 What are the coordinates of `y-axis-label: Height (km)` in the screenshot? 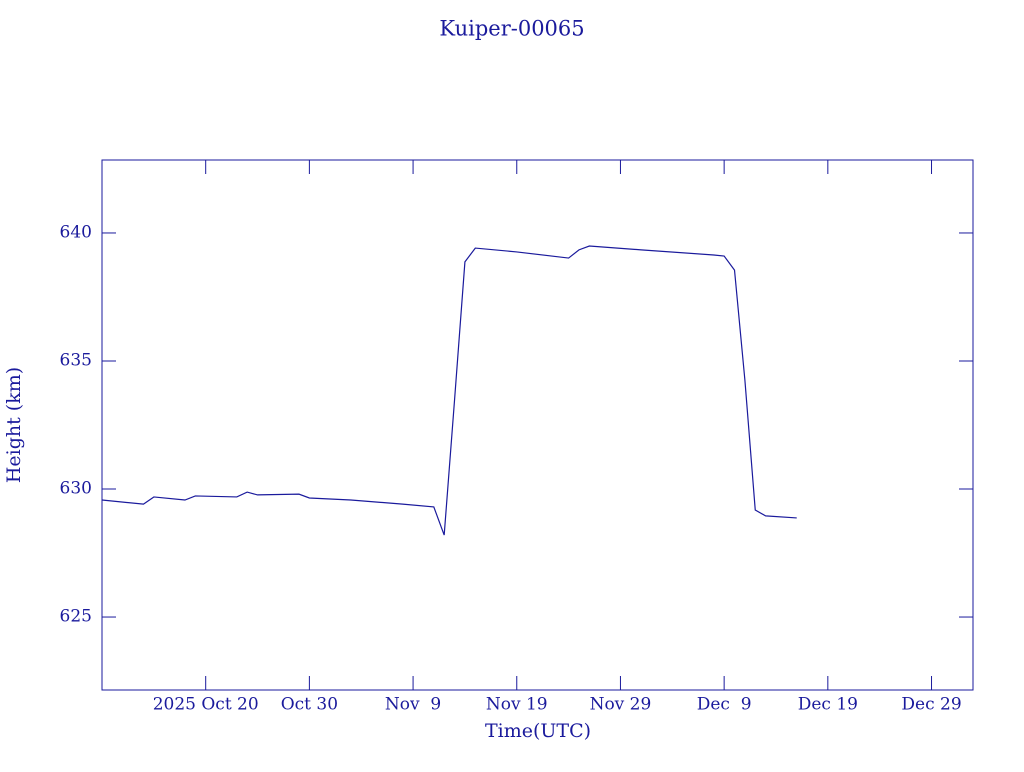 It's located at (14, 425).